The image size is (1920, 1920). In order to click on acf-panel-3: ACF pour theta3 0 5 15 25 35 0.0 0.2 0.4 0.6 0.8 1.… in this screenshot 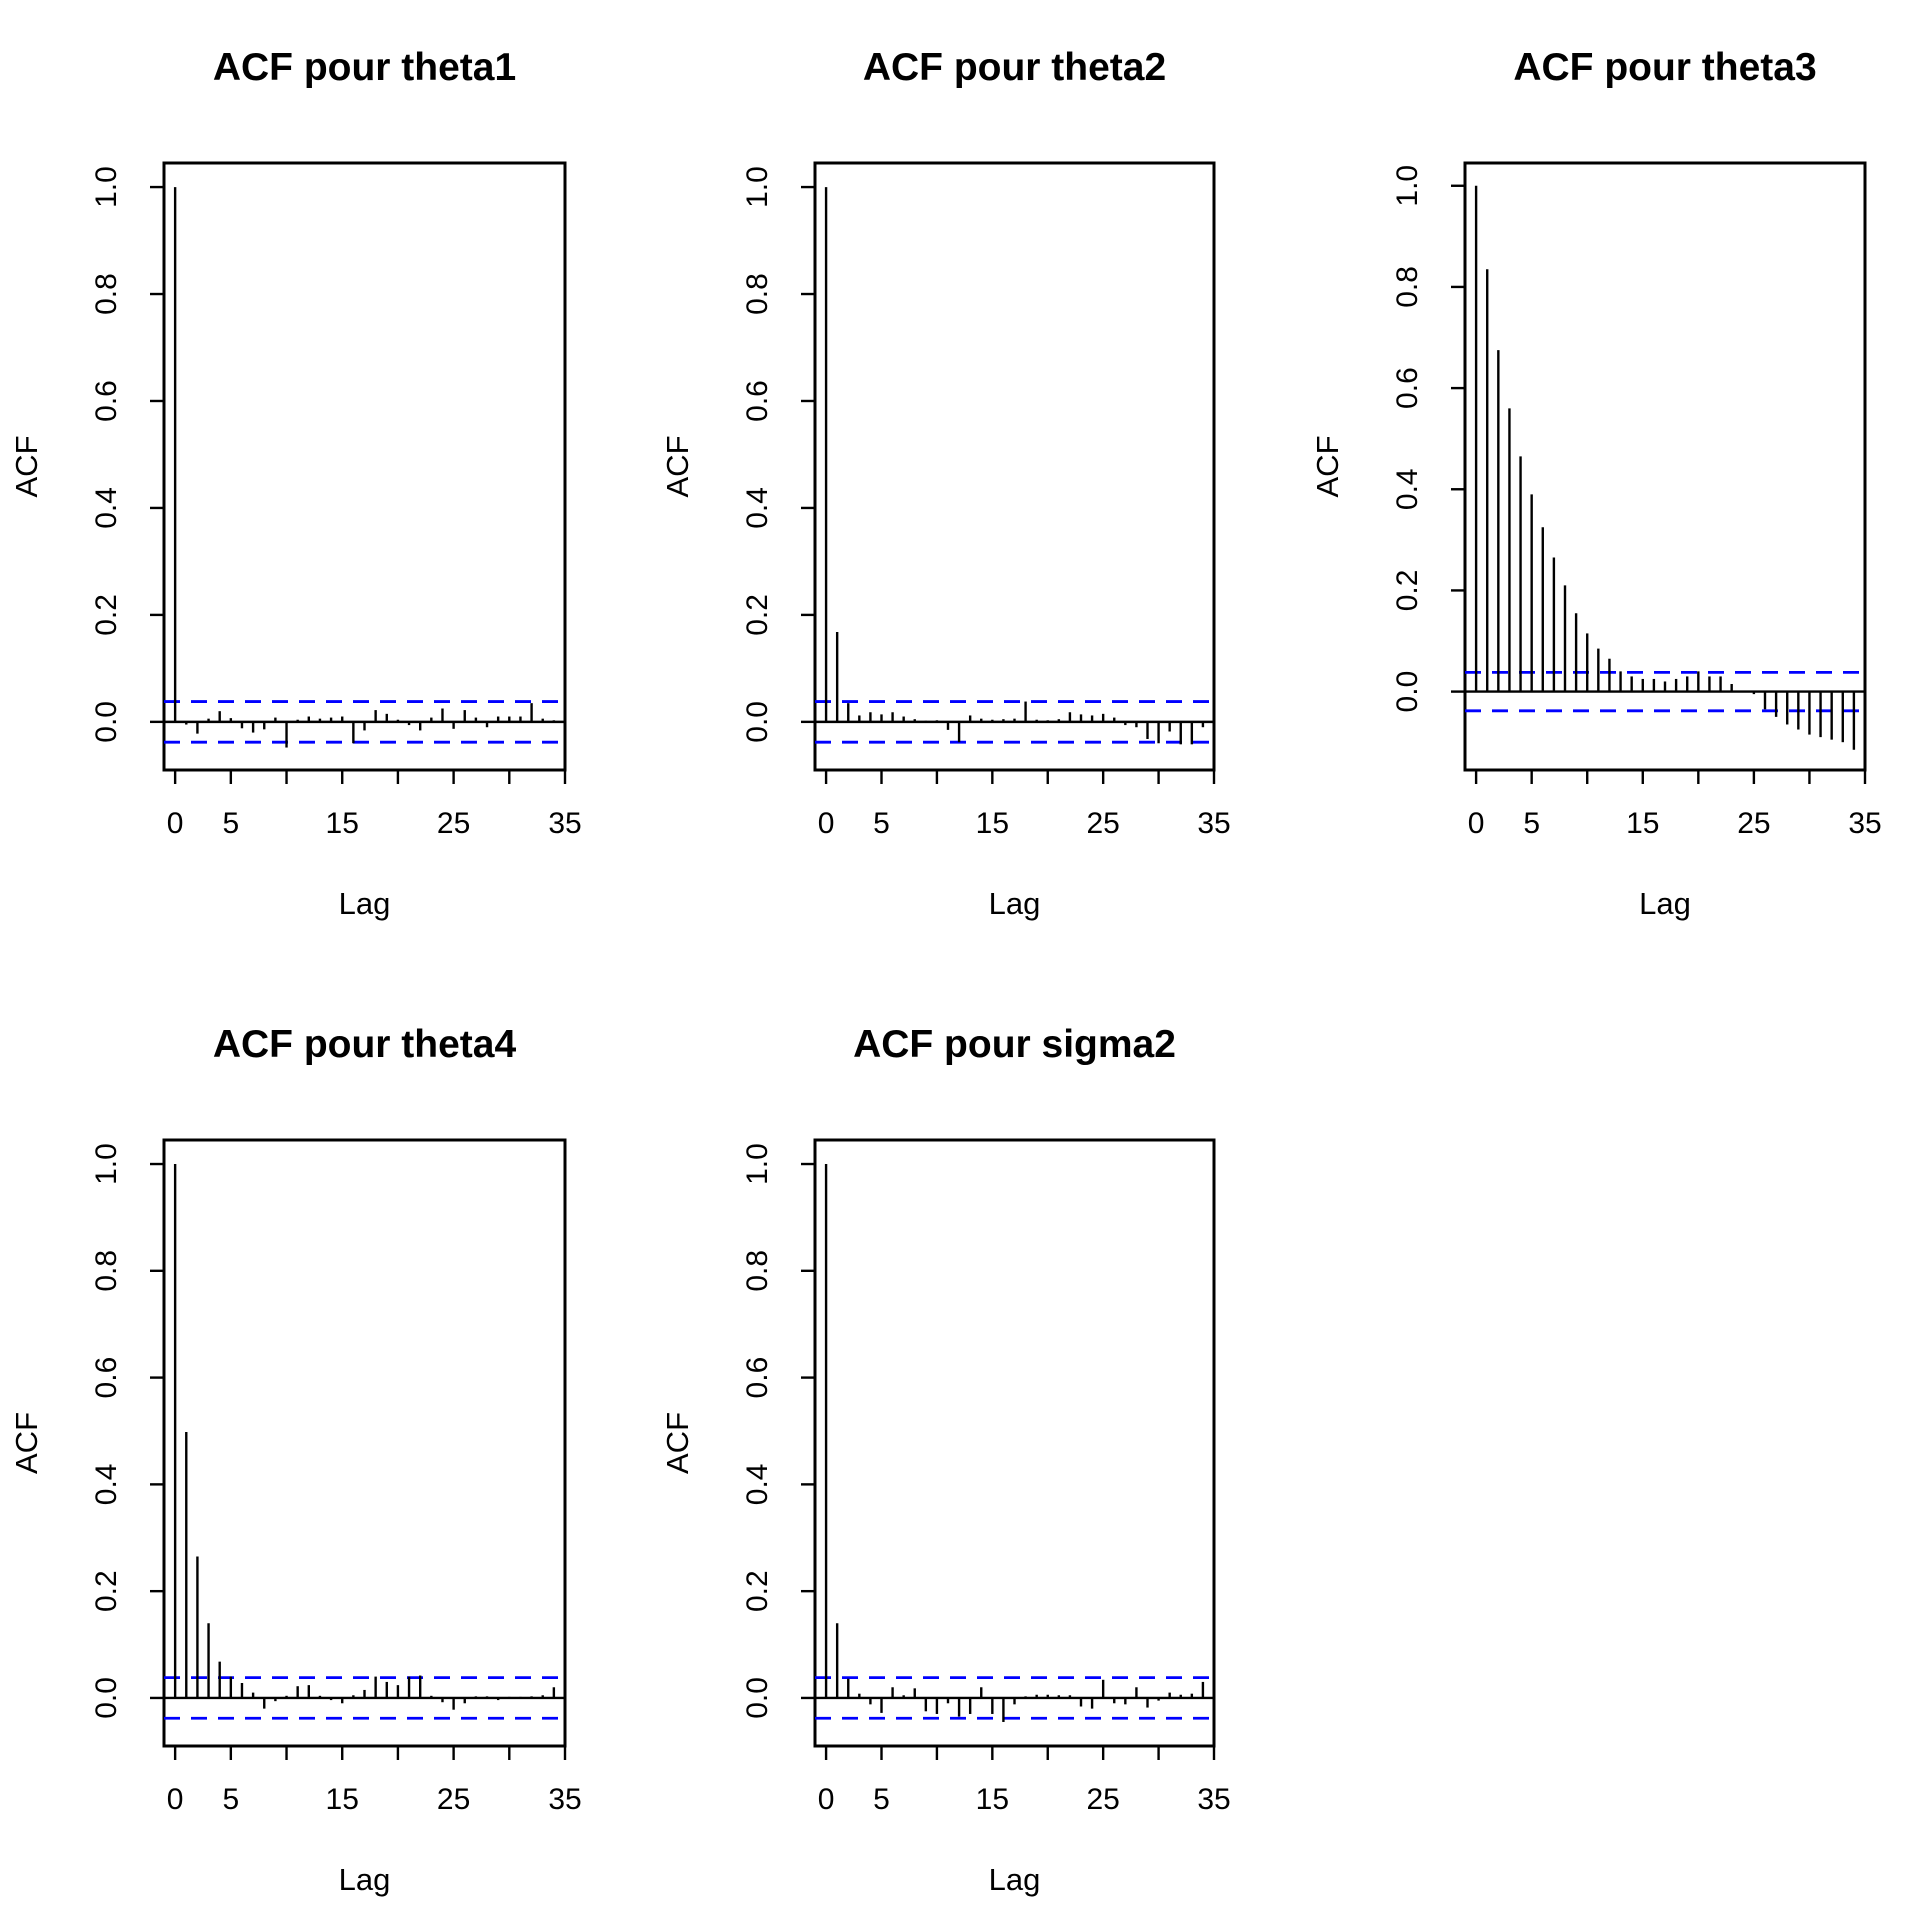, I will do `click(1596, 483)`.